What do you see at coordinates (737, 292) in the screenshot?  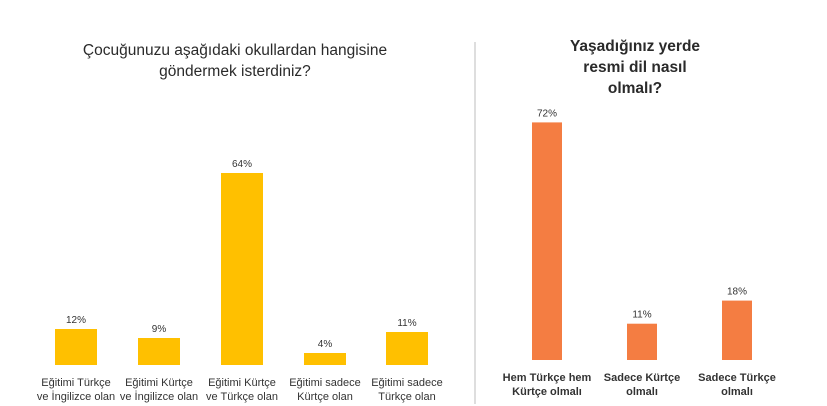 I see `right-value-label-2: 18%` at bounding box center [737, 292].